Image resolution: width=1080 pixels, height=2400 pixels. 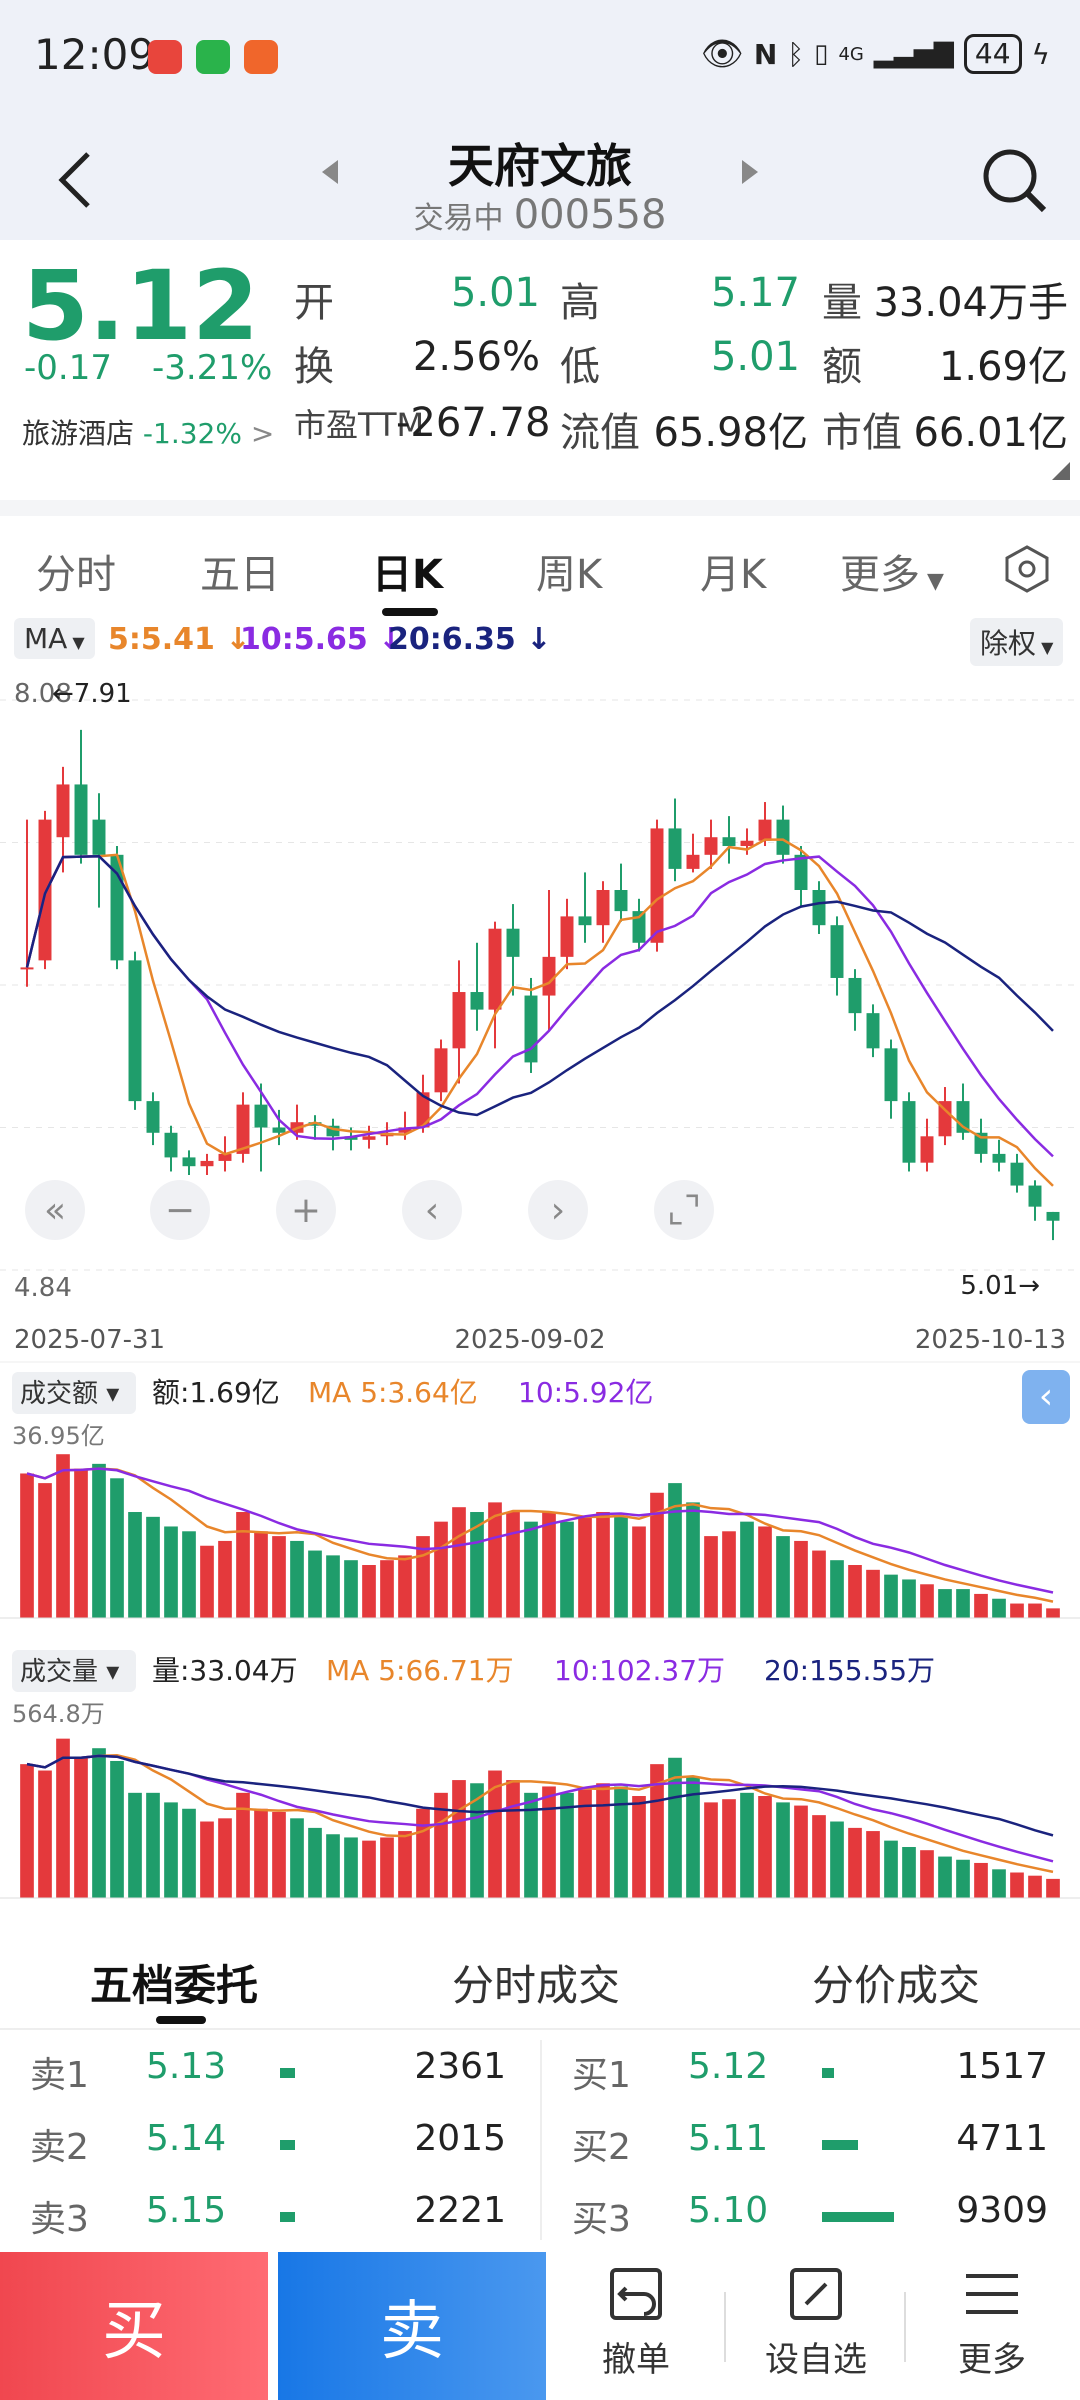 What do you see at coordinates (639, 1670) in the screenshot?
I see `volume-panel-legend-2: 10:102.37万` at bounding box center [639, 1670].